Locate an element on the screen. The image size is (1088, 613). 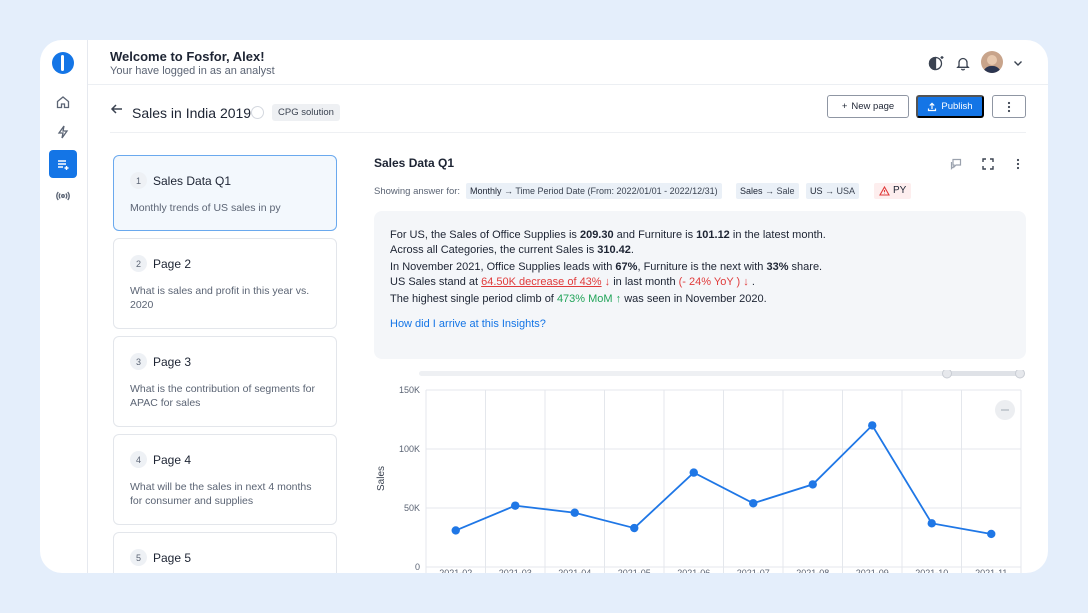
chip-value: Sale is located at coordinates (785, 191).